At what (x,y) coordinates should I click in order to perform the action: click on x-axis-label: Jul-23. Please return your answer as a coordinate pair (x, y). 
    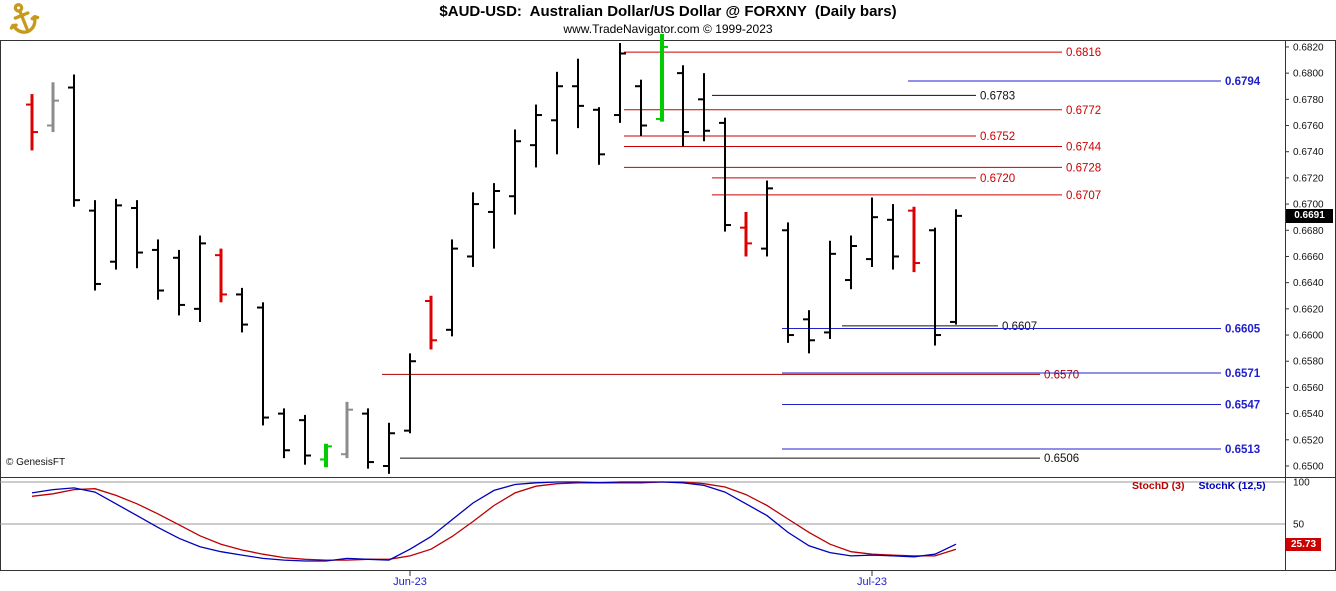
    Looking at the image, I should click on (872, 582).